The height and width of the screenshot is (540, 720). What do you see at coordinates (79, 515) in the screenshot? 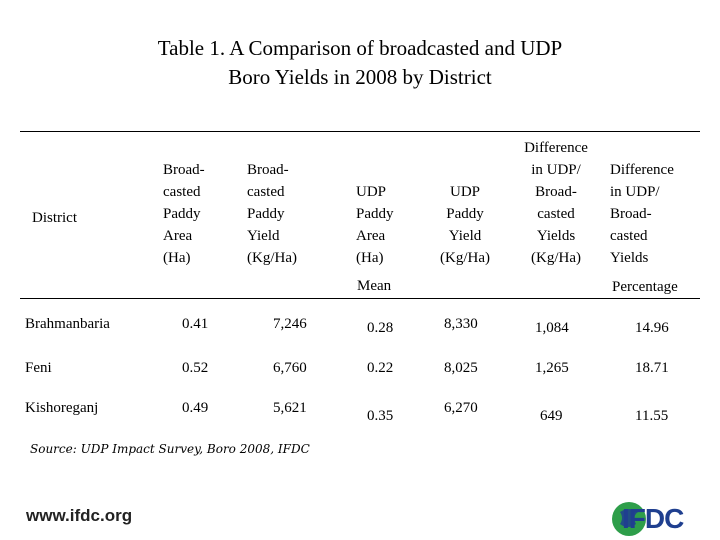
I see `footer-url: www.ifdc.org` at bounding box center [79, 515].